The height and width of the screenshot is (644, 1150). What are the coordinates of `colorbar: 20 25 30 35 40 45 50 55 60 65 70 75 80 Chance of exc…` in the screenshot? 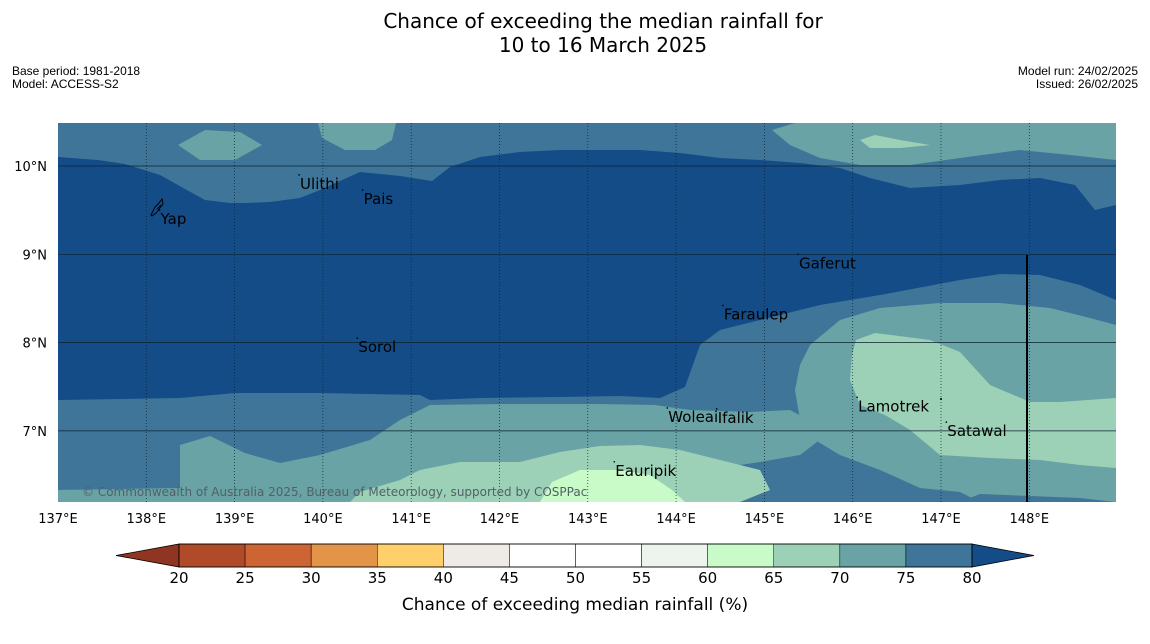 It's located at (575, 579).